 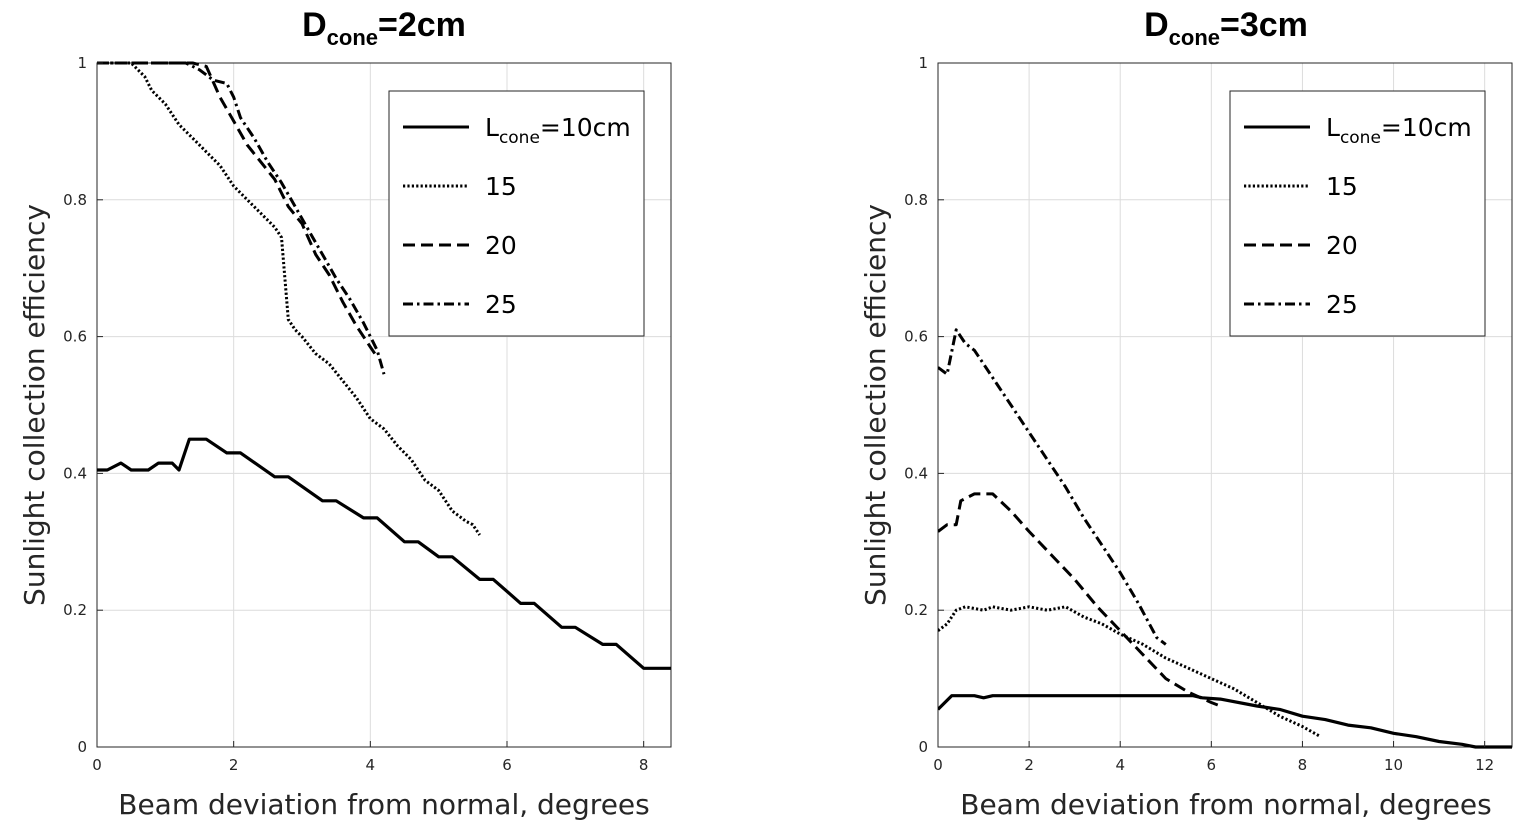 I want to click on chart-title: Dcone=2cm, so click(x=384, y=28).